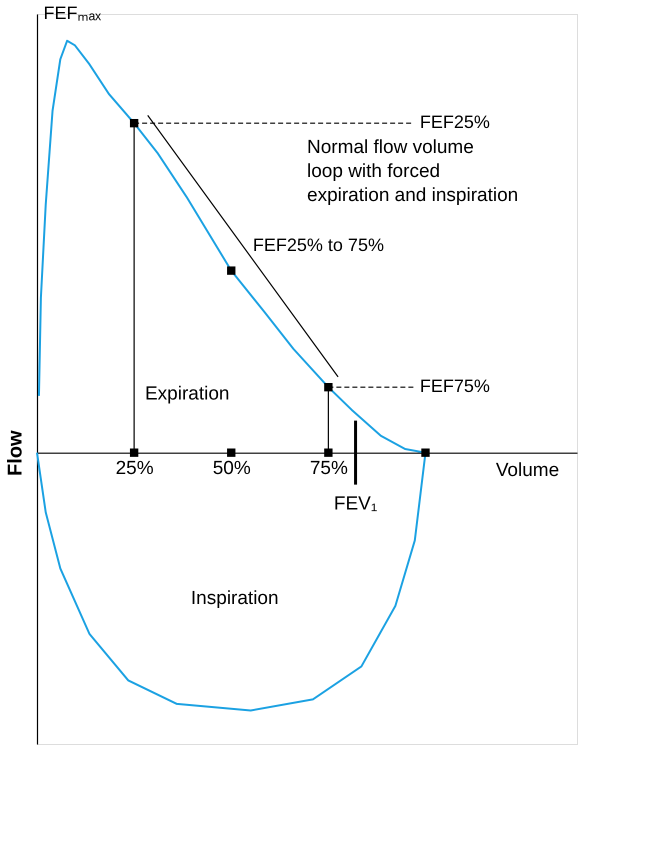  I want to click on x-axis-title: Volume, so click(528, 471).